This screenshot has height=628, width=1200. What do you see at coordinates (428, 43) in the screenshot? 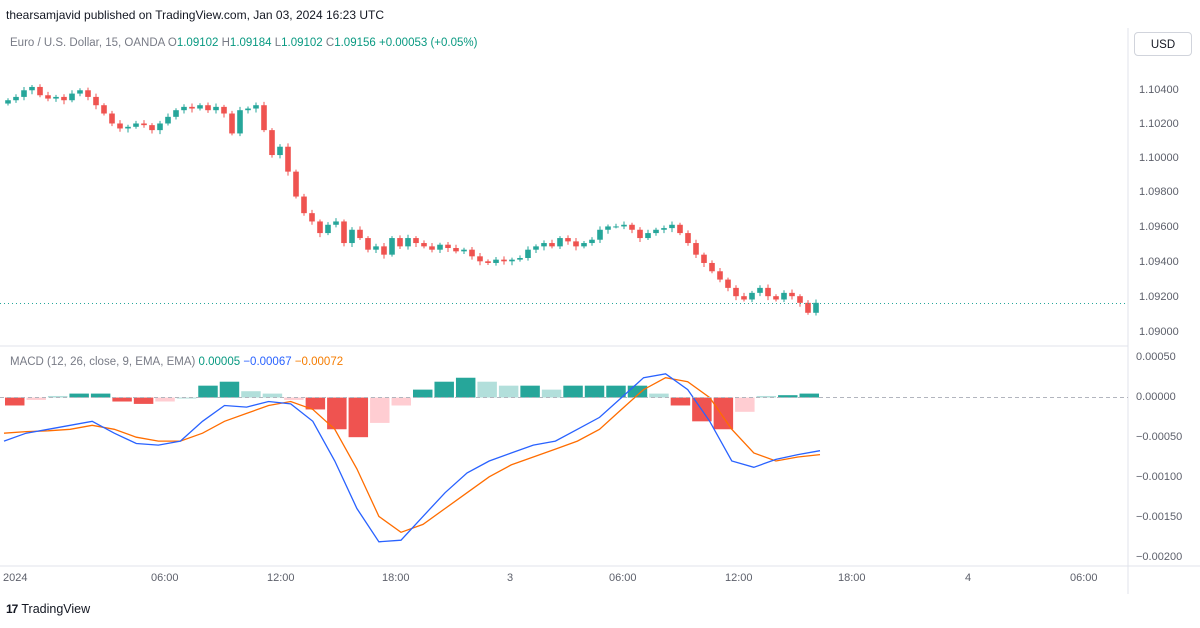
I see `change-value: +0.00053 (+0.05%)` at bounding box center [428, 43].